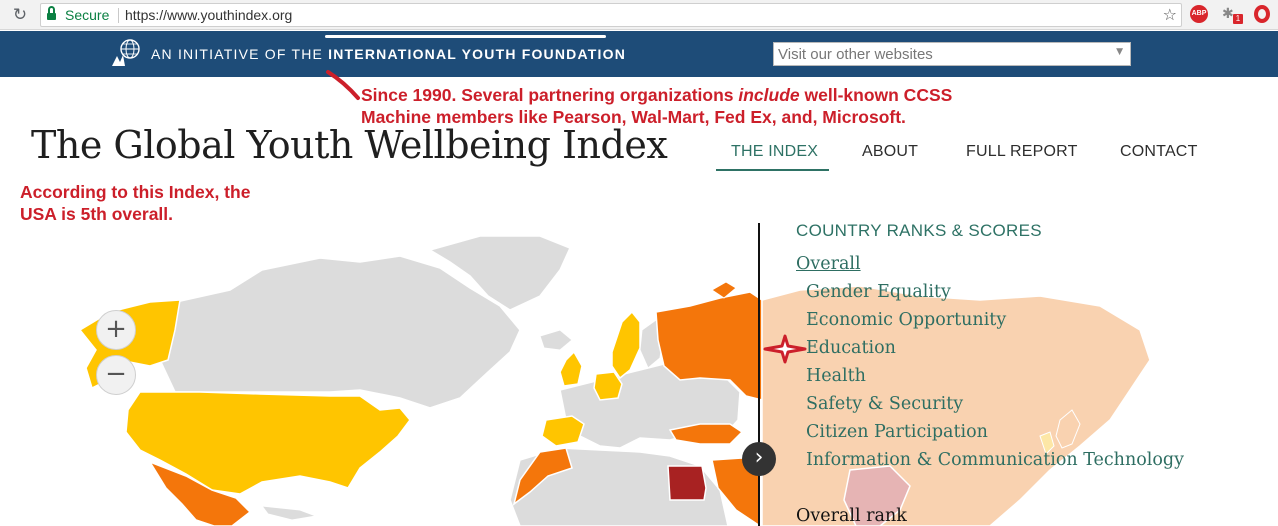  Describe the element at coordinates (126, 53) in the screenshot. I see `iyf-globe-logo-icon` at that location.